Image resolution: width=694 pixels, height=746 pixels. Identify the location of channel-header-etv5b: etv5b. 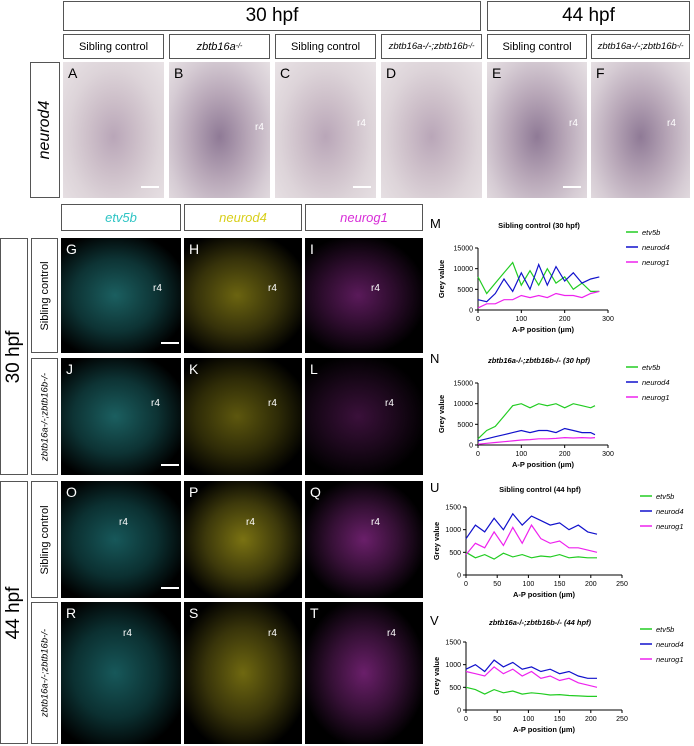
(121, 217).